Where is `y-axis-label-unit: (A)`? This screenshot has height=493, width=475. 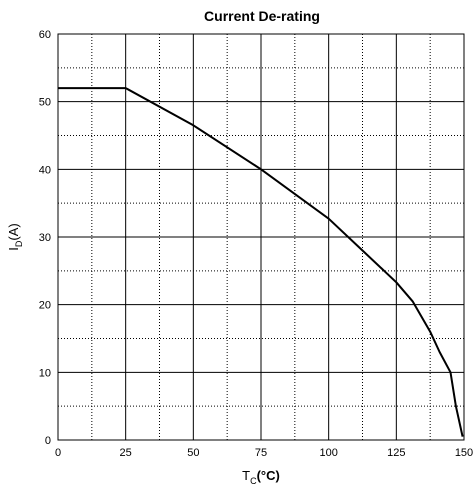 y-axis-label-unit: (A) is located at coordinates (13, 231).